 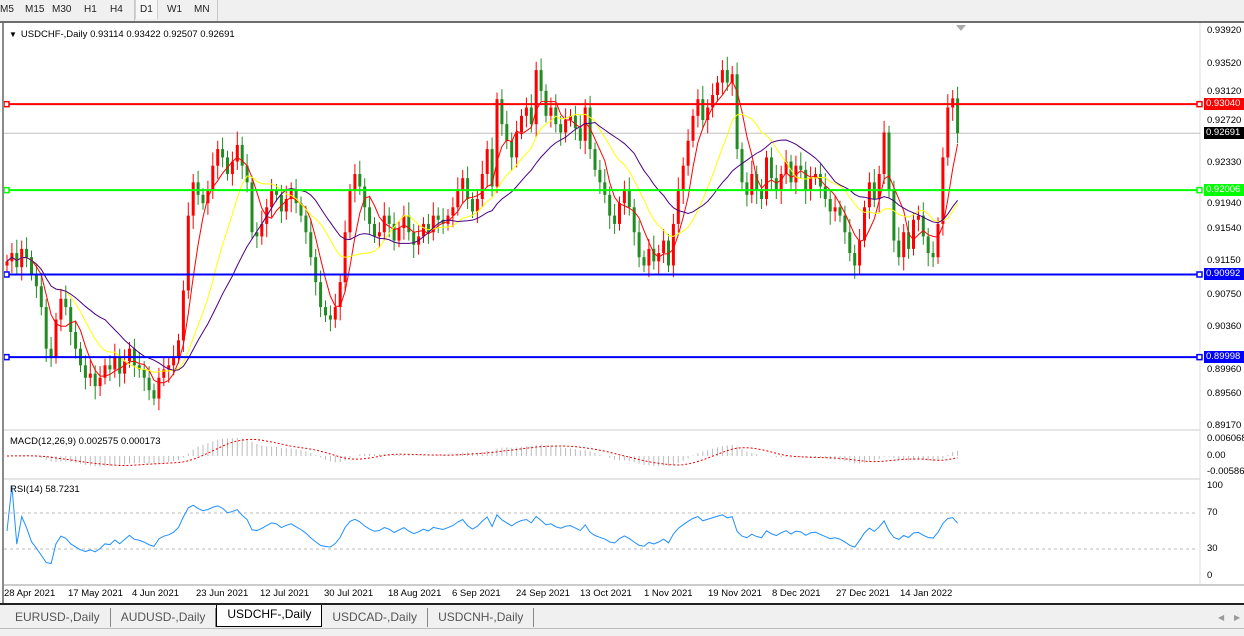 What do you see at coordinates (606, 593) in the screenshot?
I see `date-tick: 13 Oct 2021` at bounding box center [606, 593].